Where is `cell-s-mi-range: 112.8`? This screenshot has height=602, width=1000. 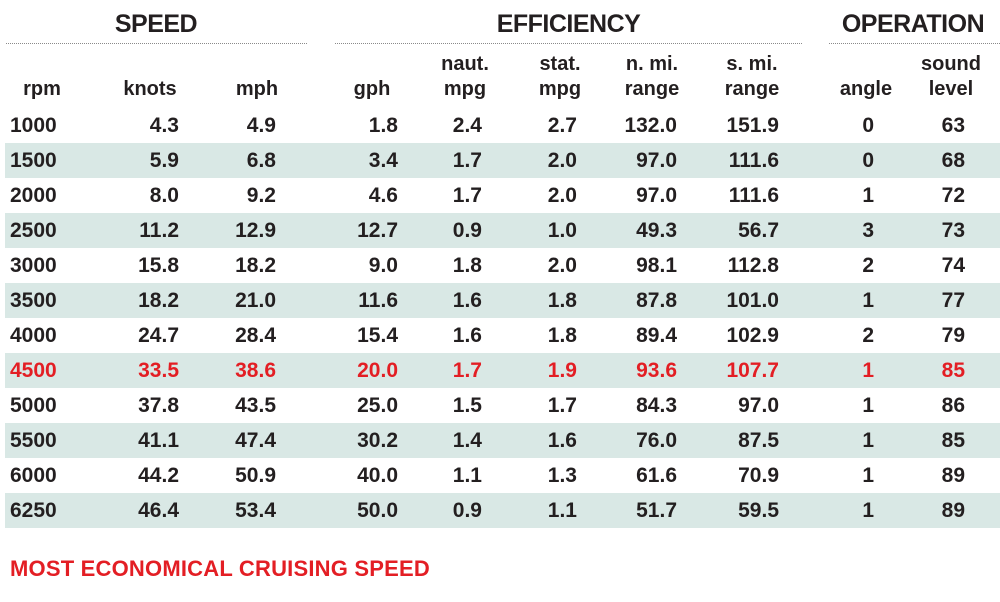 cell-s-mi-range: 112.8 is located at coordinates (753, 265).